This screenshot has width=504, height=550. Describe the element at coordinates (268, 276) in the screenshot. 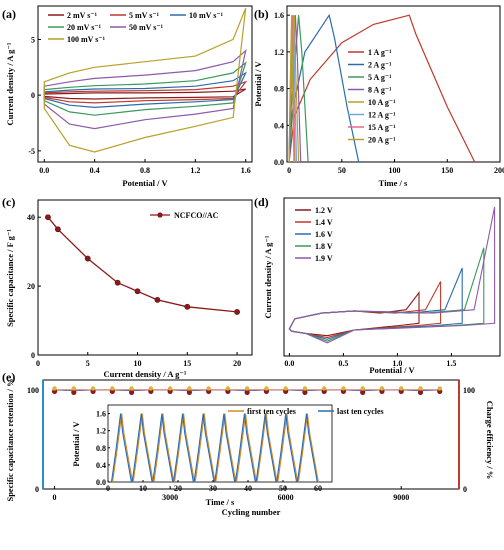

I see `panel-d-ylabel: Current density / A g⁻¹` at that location.